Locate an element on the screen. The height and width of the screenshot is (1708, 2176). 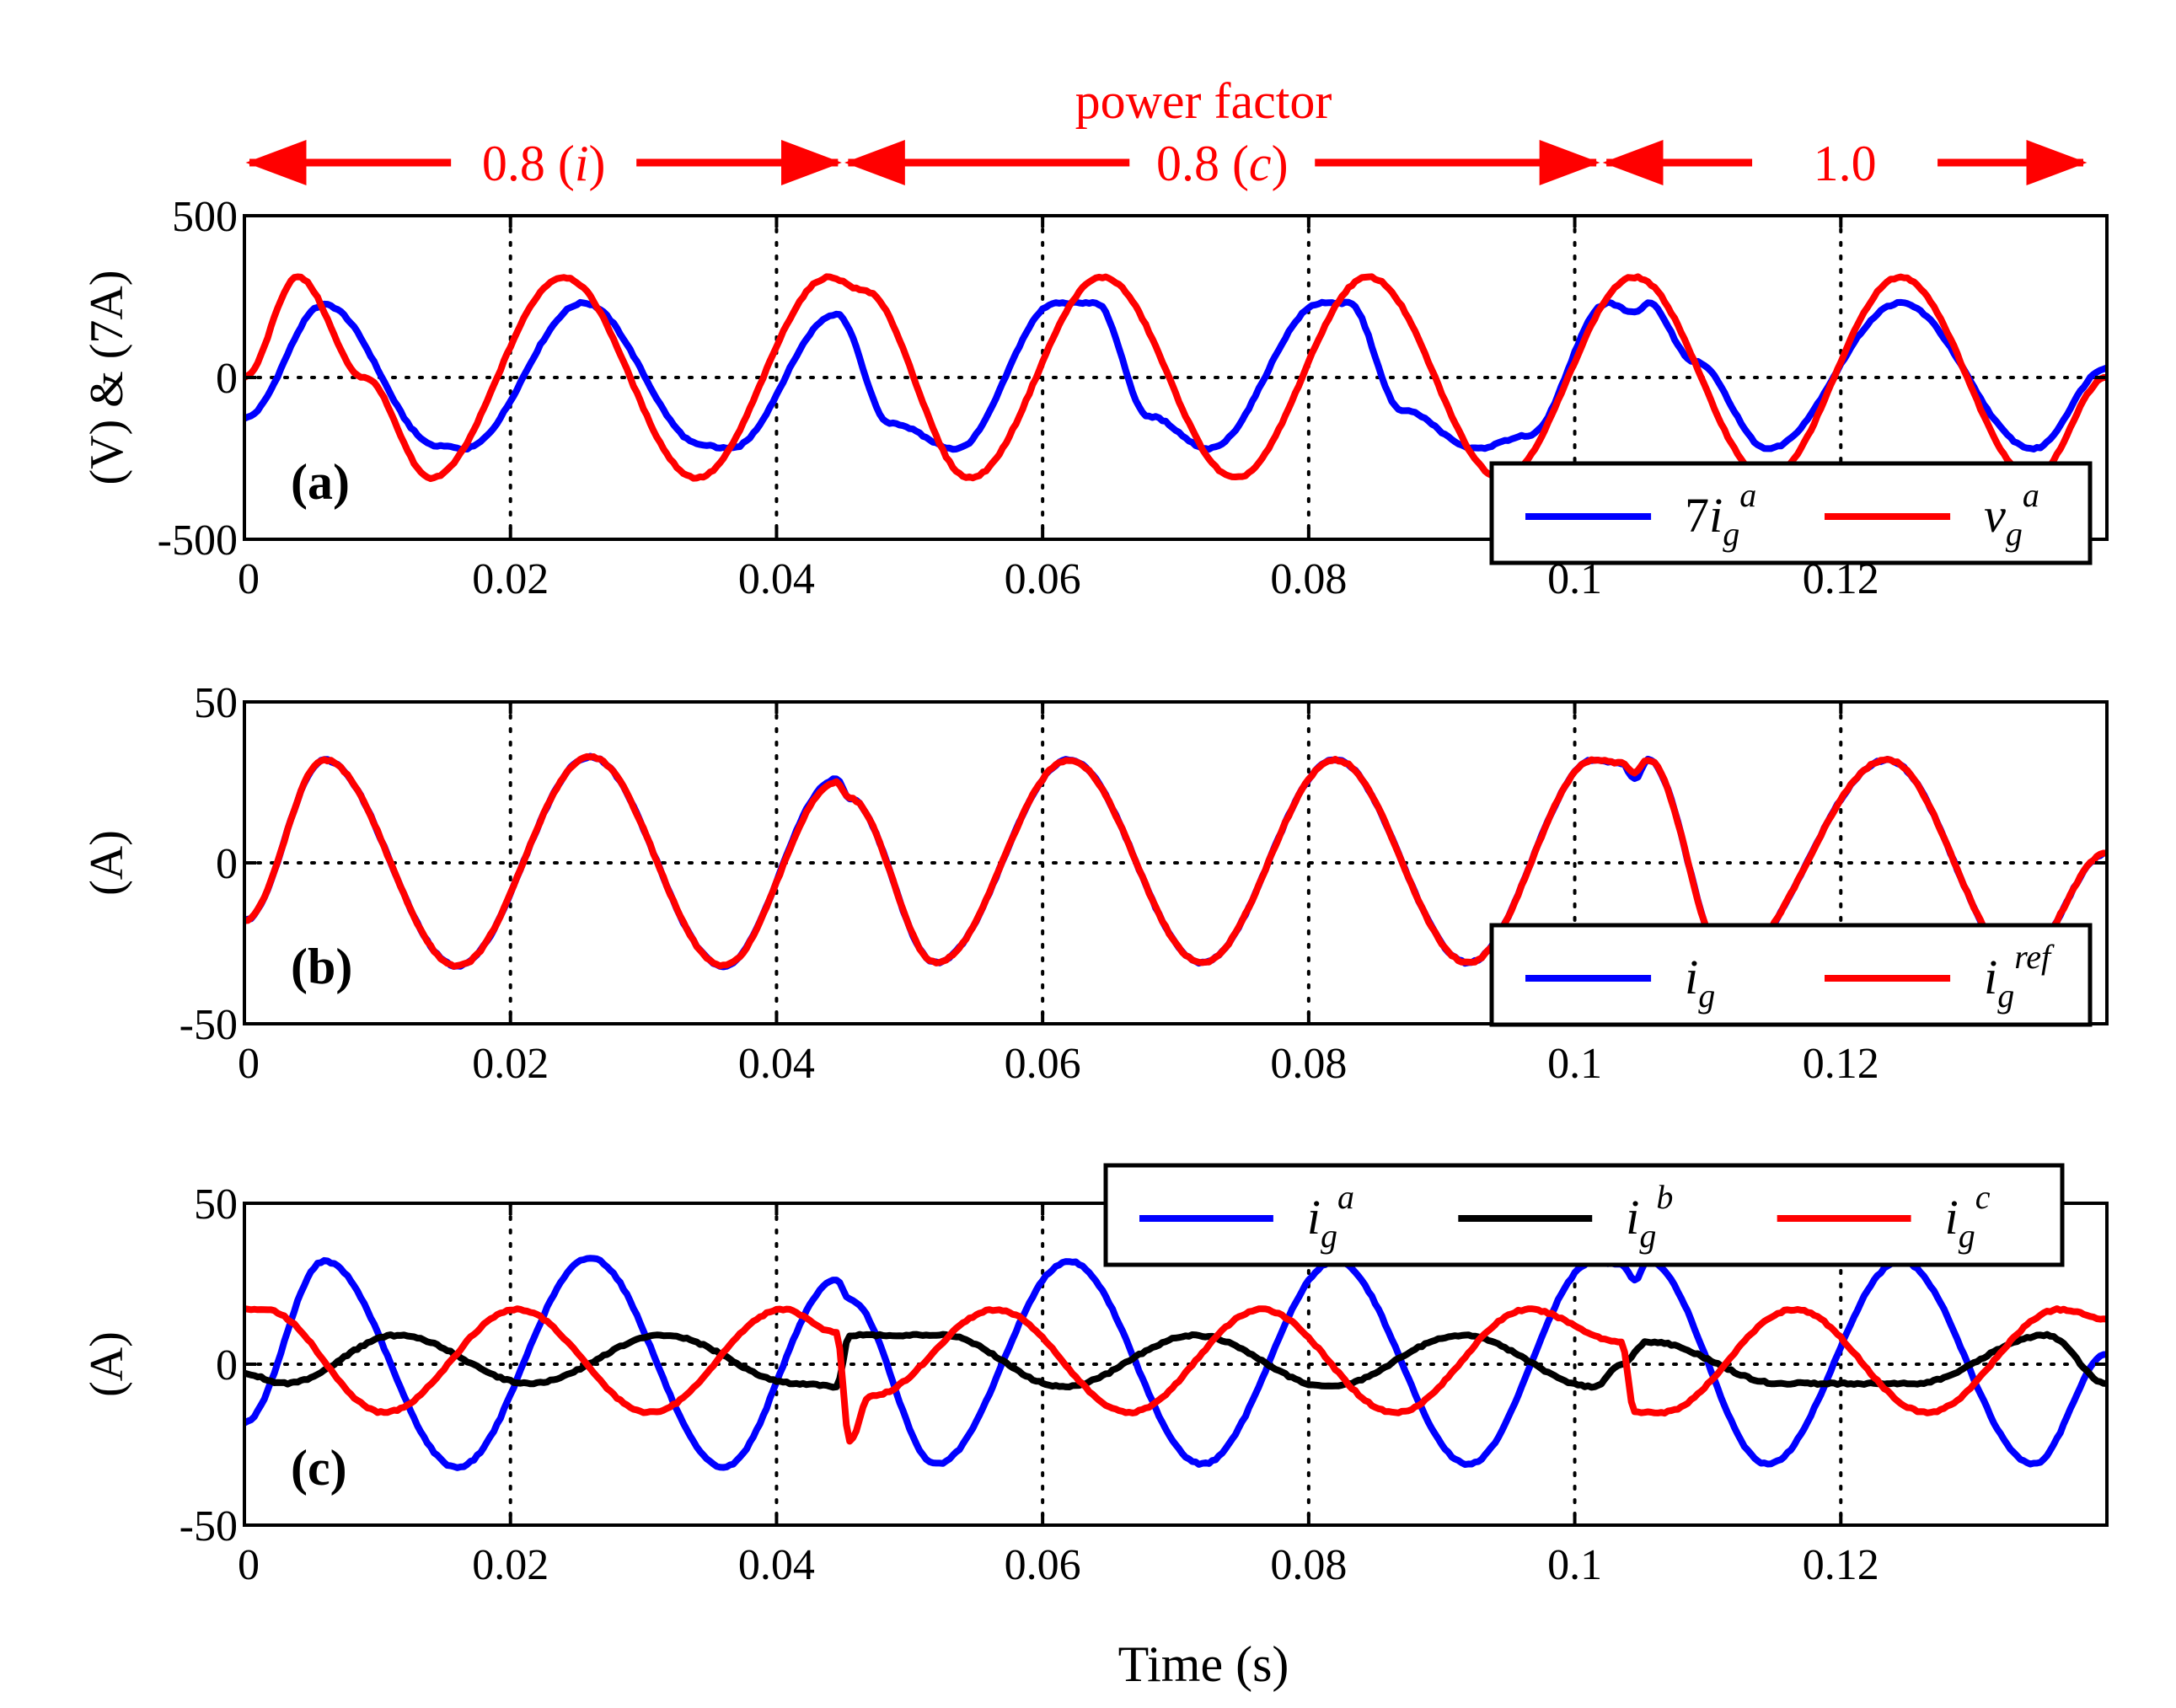
series-line-ig-a is located at coordinates (1175, 1363).